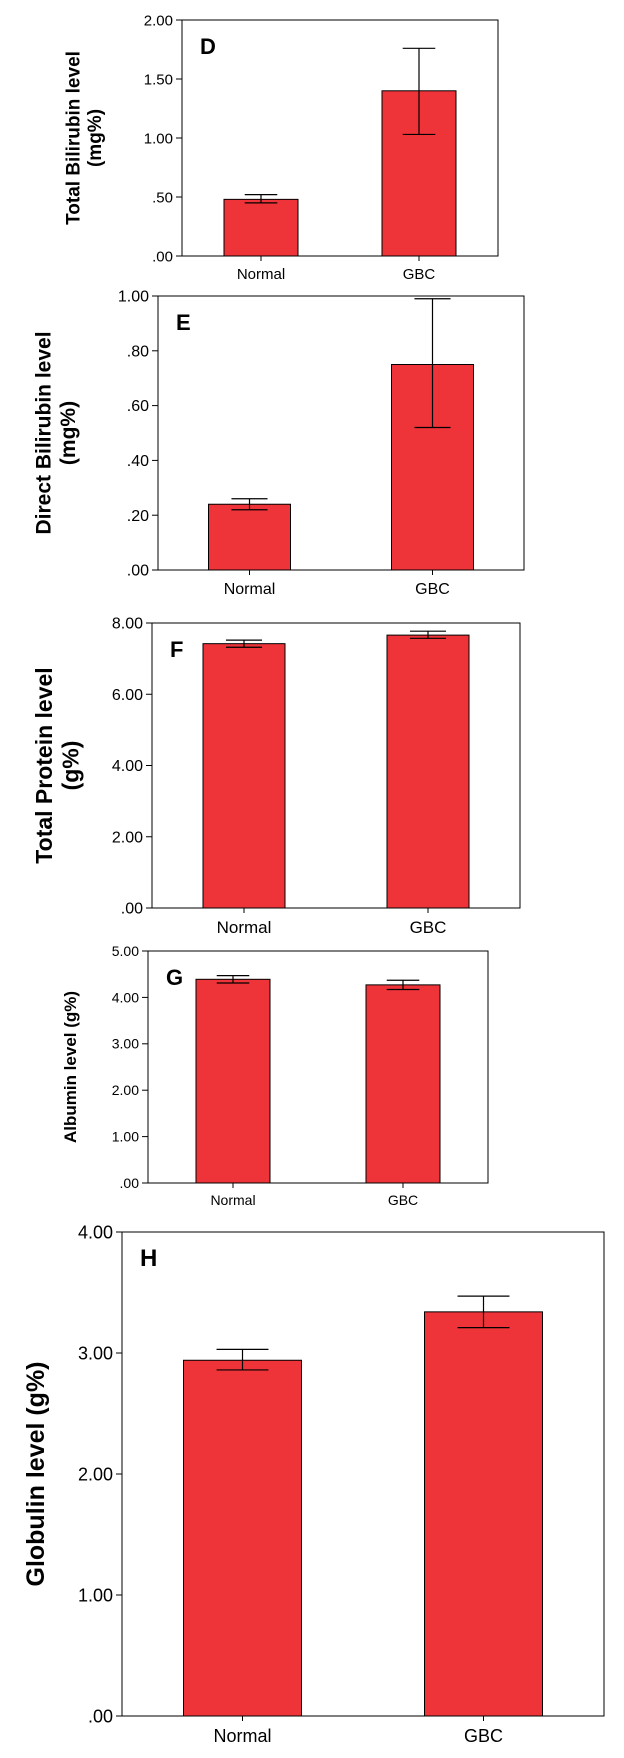 The height and width of the screenshot is (1758, 624). I want to click on y-tick-label: .80, so click(138, 351).